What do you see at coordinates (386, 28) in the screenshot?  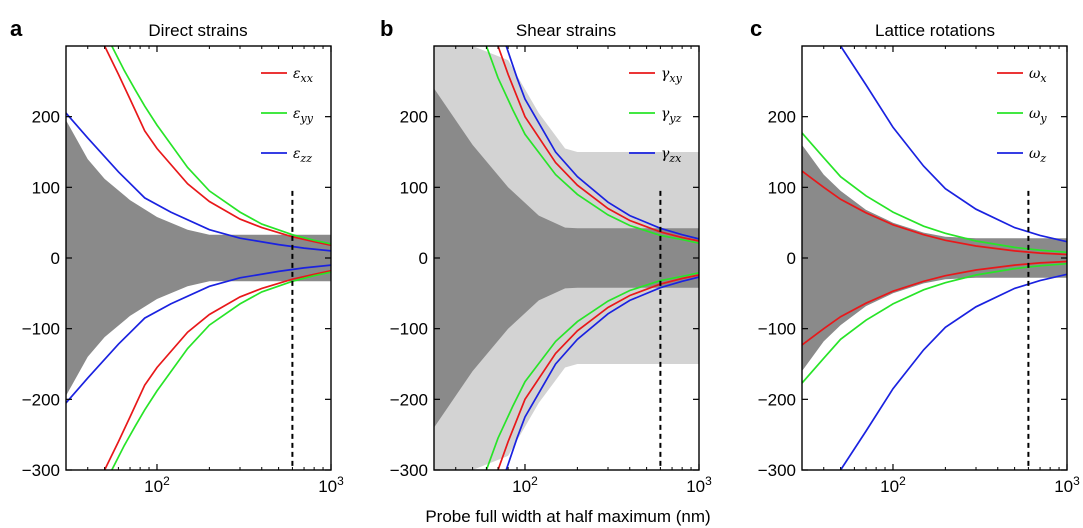 I see `panel-letter: b` at bounding box center [386, 28].